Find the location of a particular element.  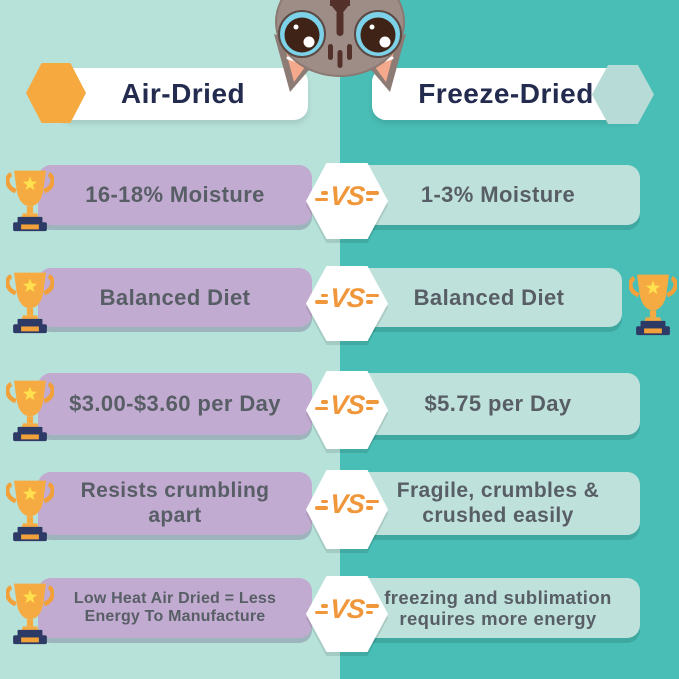

air-dried-value: Balanced Diet is located at coordinates (175, 297).